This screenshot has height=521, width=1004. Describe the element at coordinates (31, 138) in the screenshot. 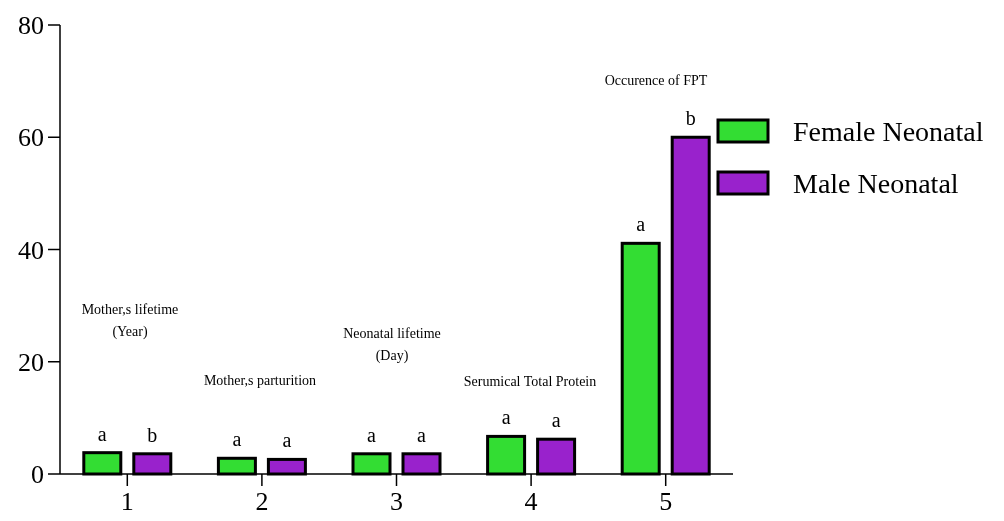

I see `y-tick-label: 60` at that location.